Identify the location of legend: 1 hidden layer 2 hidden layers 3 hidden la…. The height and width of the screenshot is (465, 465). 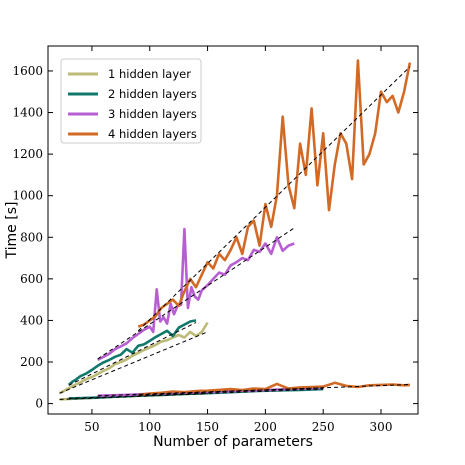
(131, 101).